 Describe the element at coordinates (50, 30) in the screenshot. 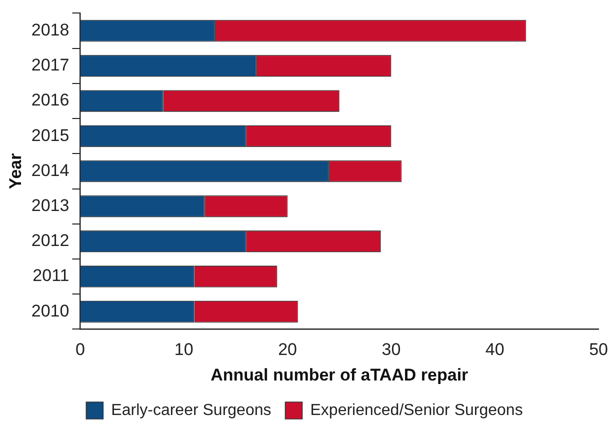

I see `y-tick-label: 2018` at that location.